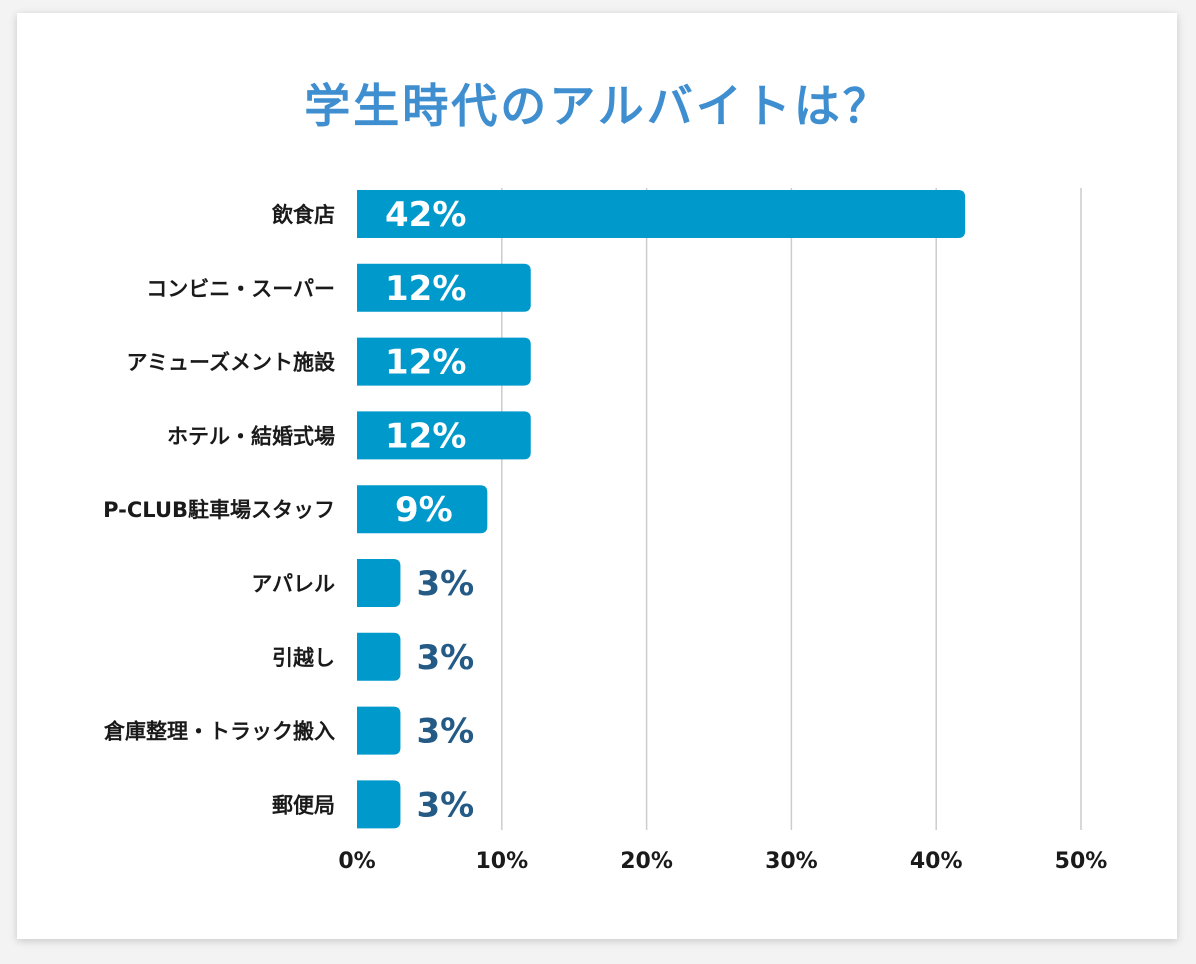  I want to click on data-label: 42%, so click(425, 215).